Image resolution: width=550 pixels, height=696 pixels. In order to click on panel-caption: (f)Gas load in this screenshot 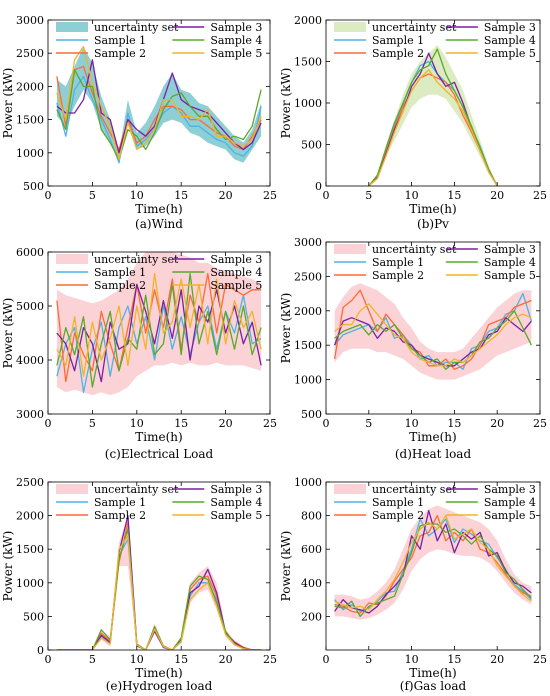, I will do `click(433, 686)`.